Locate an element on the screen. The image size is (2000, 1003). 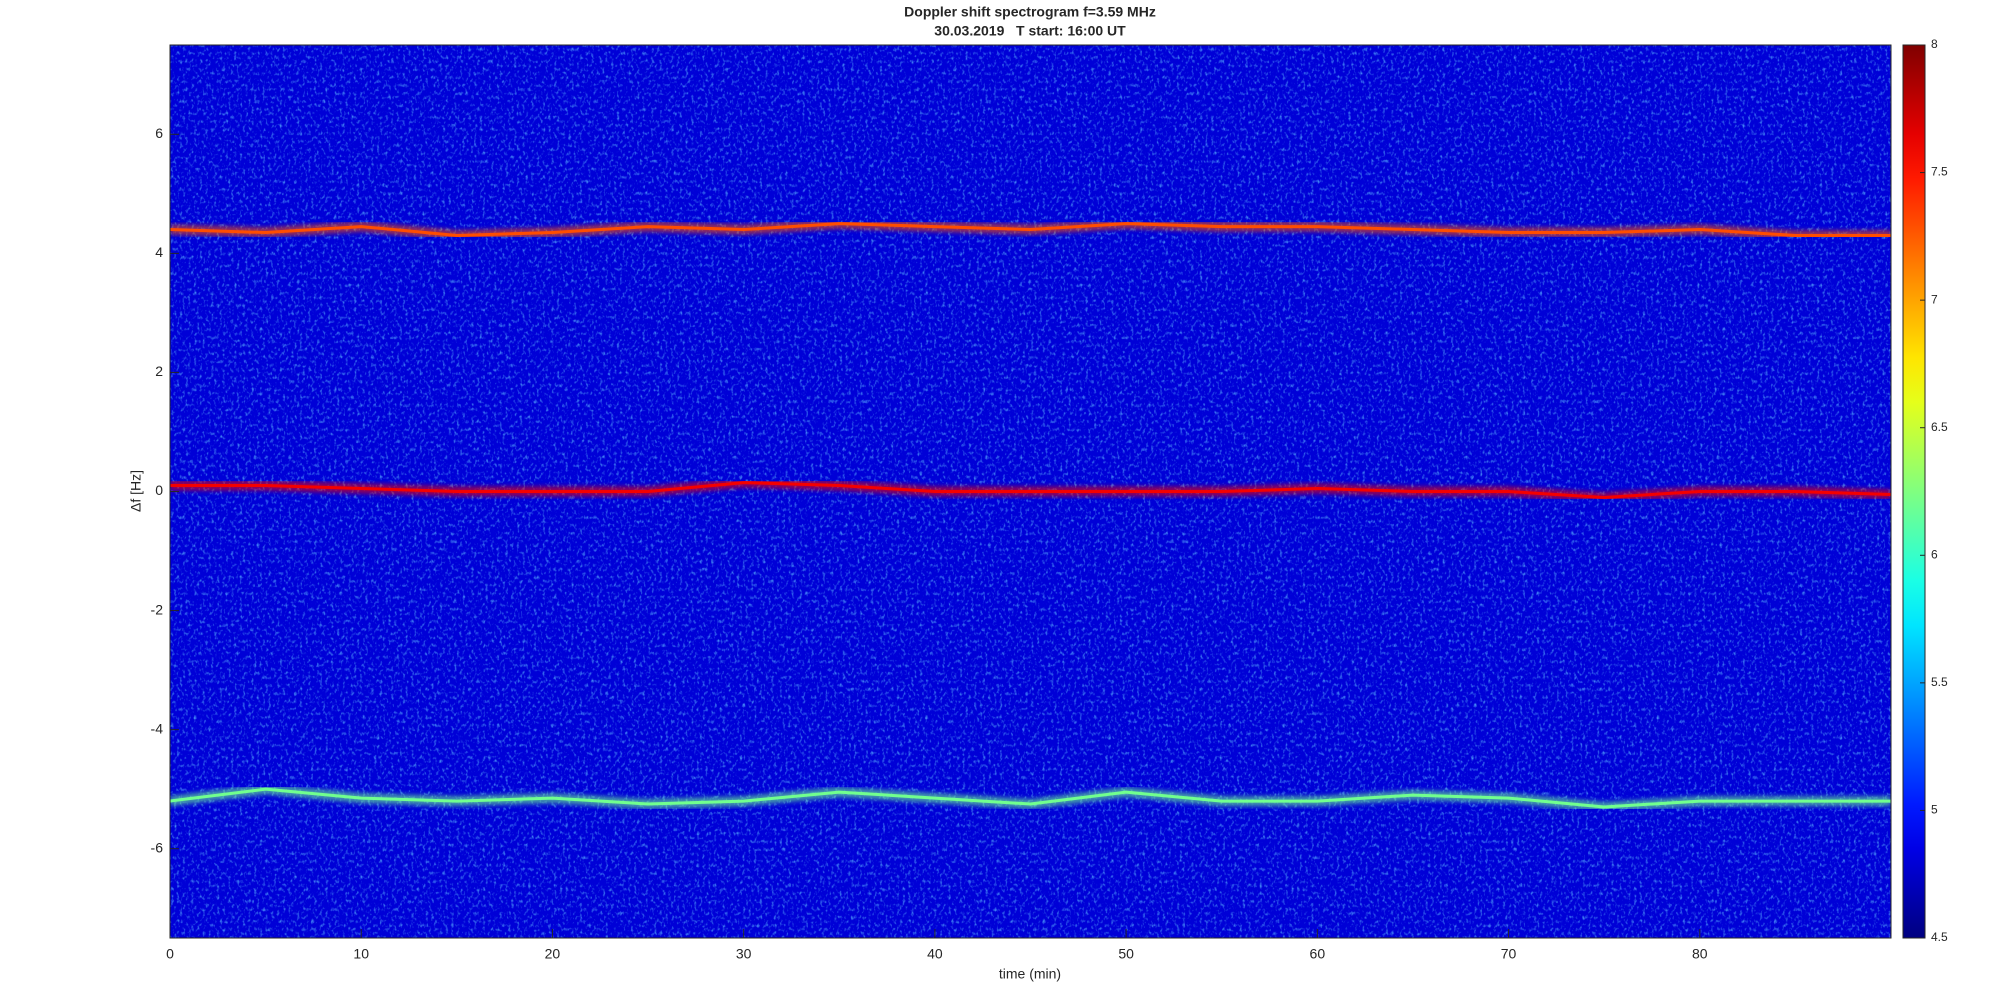
x-tick-label: 50 is located at coordinates (1126, 954).